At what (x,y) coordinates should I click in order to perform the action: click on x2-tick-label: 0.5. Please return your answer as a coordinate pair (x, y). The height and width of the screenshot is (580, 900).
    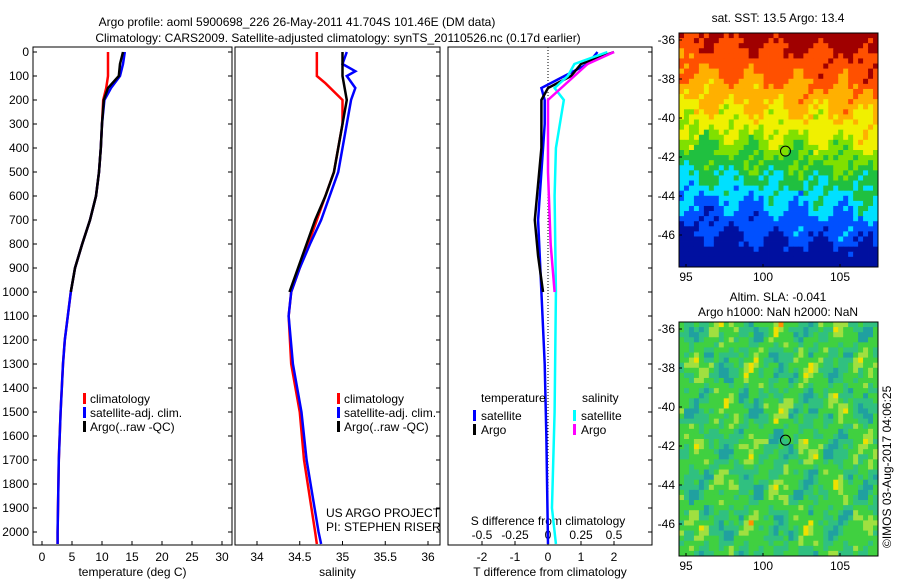
    Looking at the image, I should click on (614, 535).